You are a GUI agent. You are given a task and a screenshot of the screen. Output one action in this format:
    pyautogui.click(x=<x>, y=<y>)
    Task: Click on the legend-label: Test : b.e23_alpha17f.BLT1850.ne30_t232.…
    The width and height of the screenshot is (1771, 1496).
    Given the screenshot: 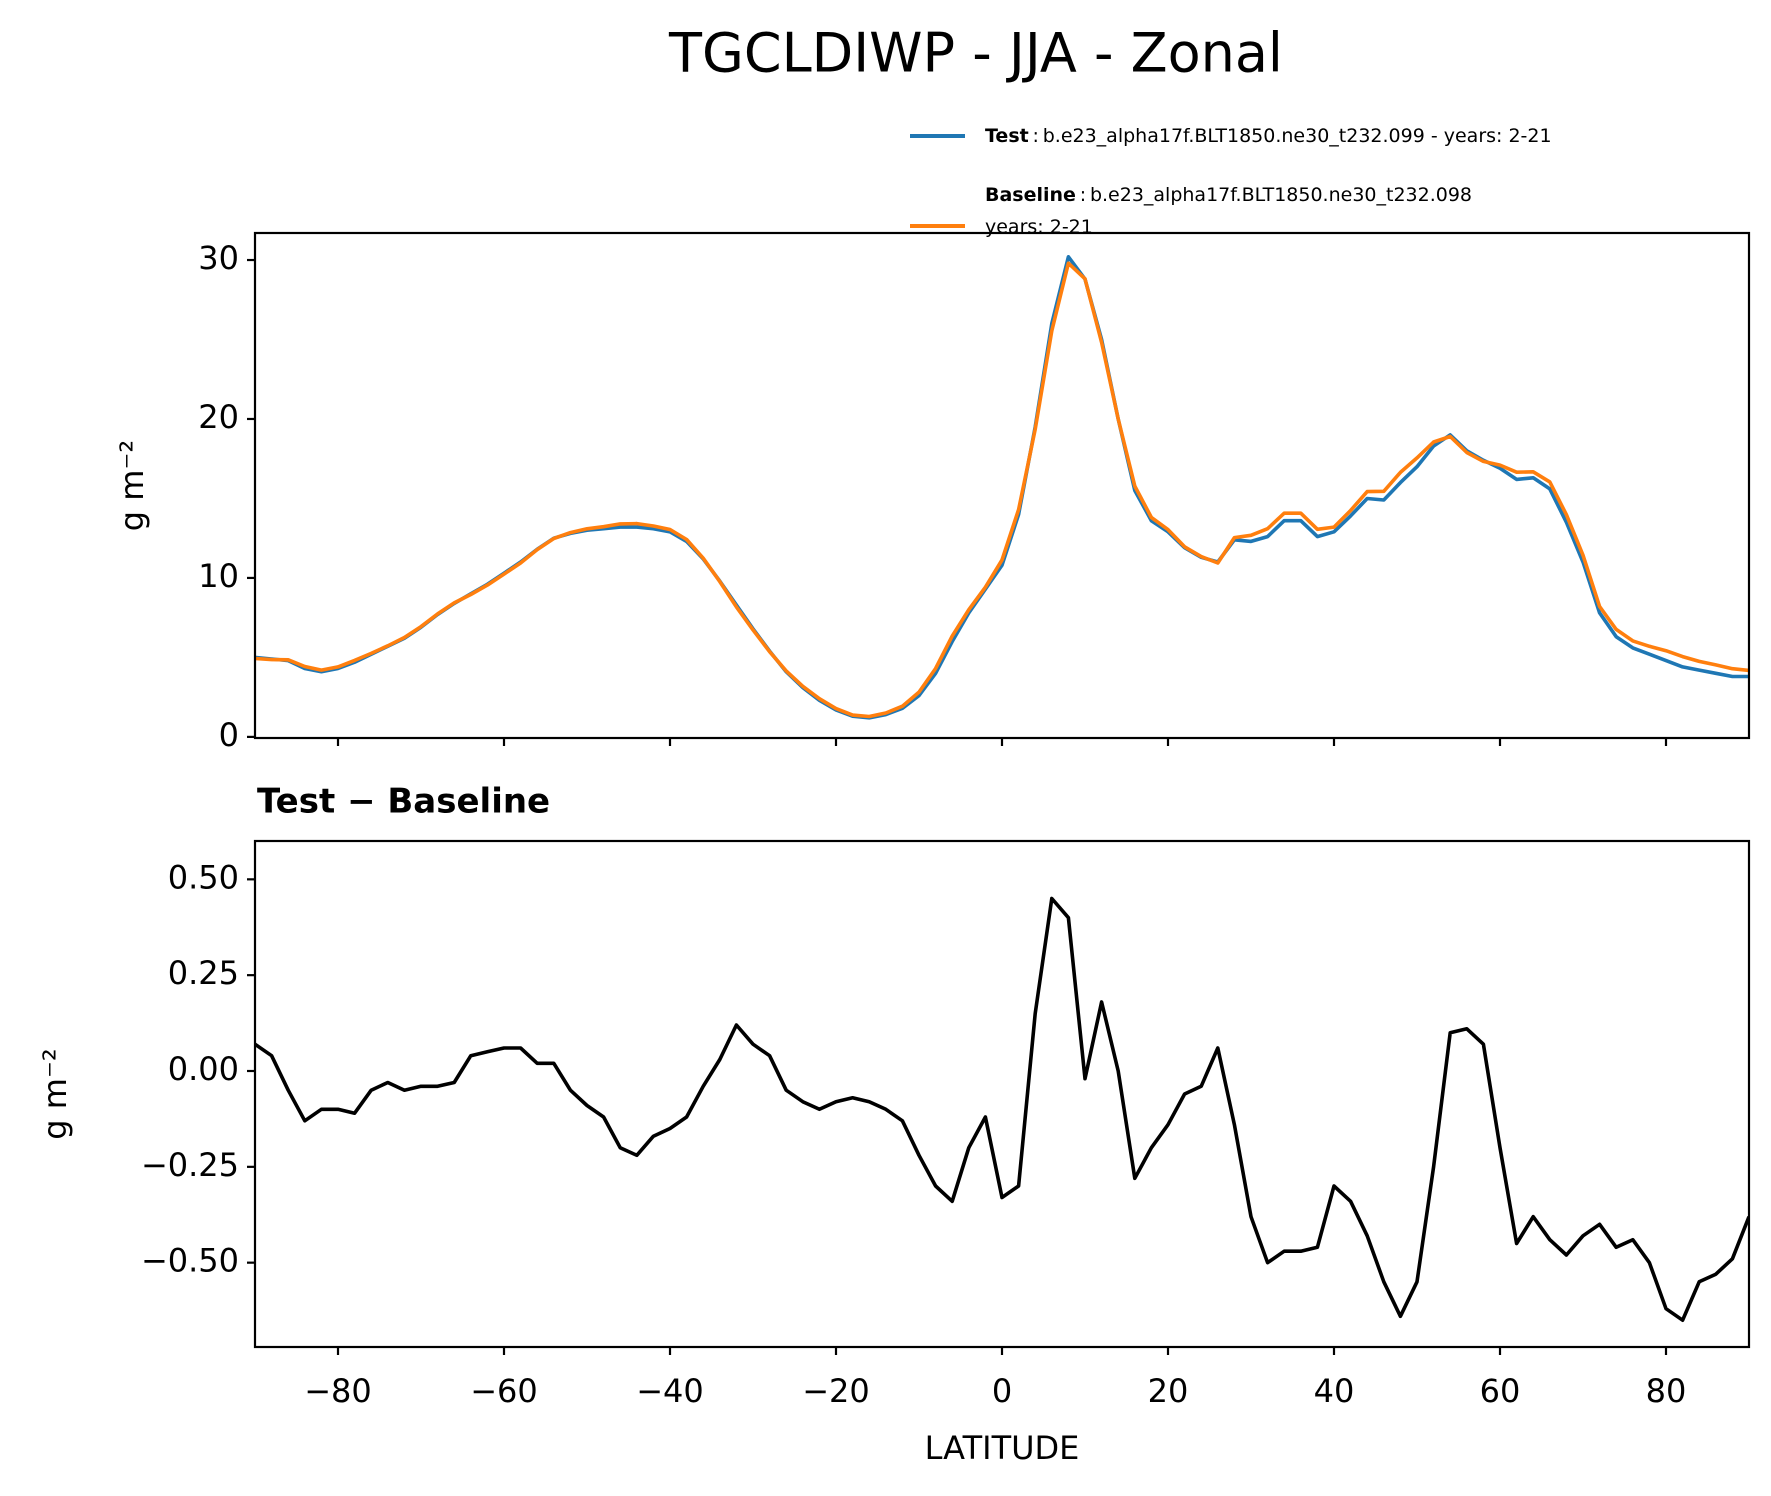 What is the action you would take?
    pyautogui.click(x=1268, y=136)
    